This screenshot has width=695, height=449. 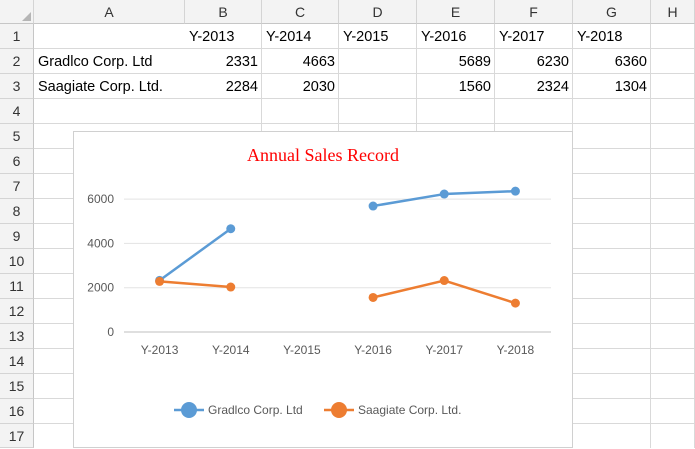 What do you see at coordinates (630, 62) in the screenshot?
I see `cell-g2: 6360` at bounding box center [630, 62].